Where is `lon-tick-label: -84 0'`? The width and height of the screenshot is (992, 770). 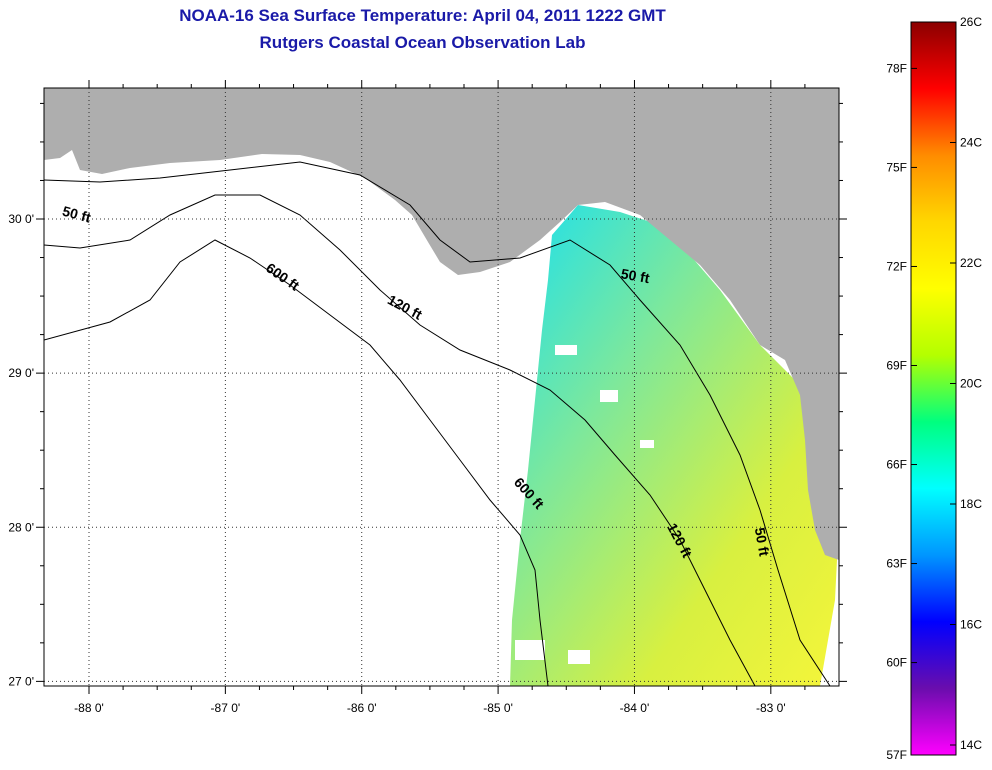 lon-tick-label: -84 0' is located at coordinates (635, 708).